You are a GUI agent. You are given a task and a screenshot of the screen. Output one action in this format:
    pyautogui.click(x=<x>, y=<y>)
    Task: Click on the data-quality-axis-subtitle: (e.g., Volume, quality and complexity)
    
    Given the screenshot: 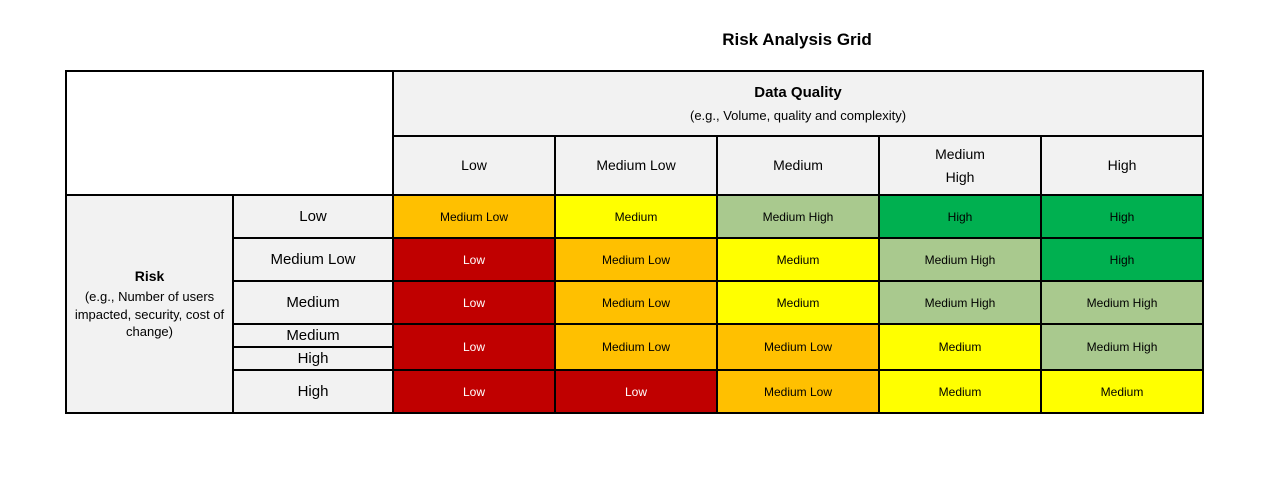 What is the action you would take?
    pyautogui.click(x=798, y=115)
    